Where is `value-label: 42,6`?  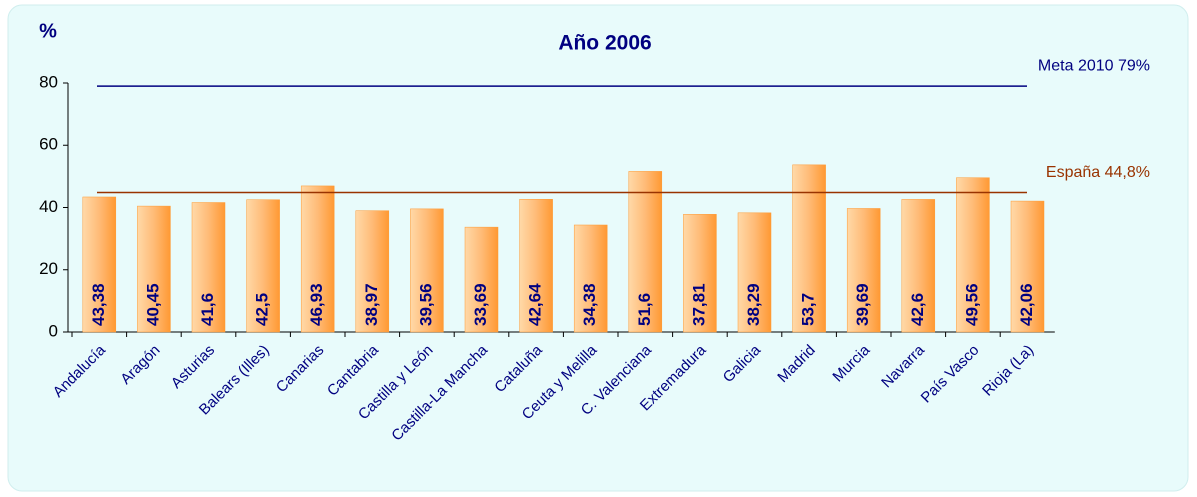 value-label: 42,6 is located at coordinates (917, 309).